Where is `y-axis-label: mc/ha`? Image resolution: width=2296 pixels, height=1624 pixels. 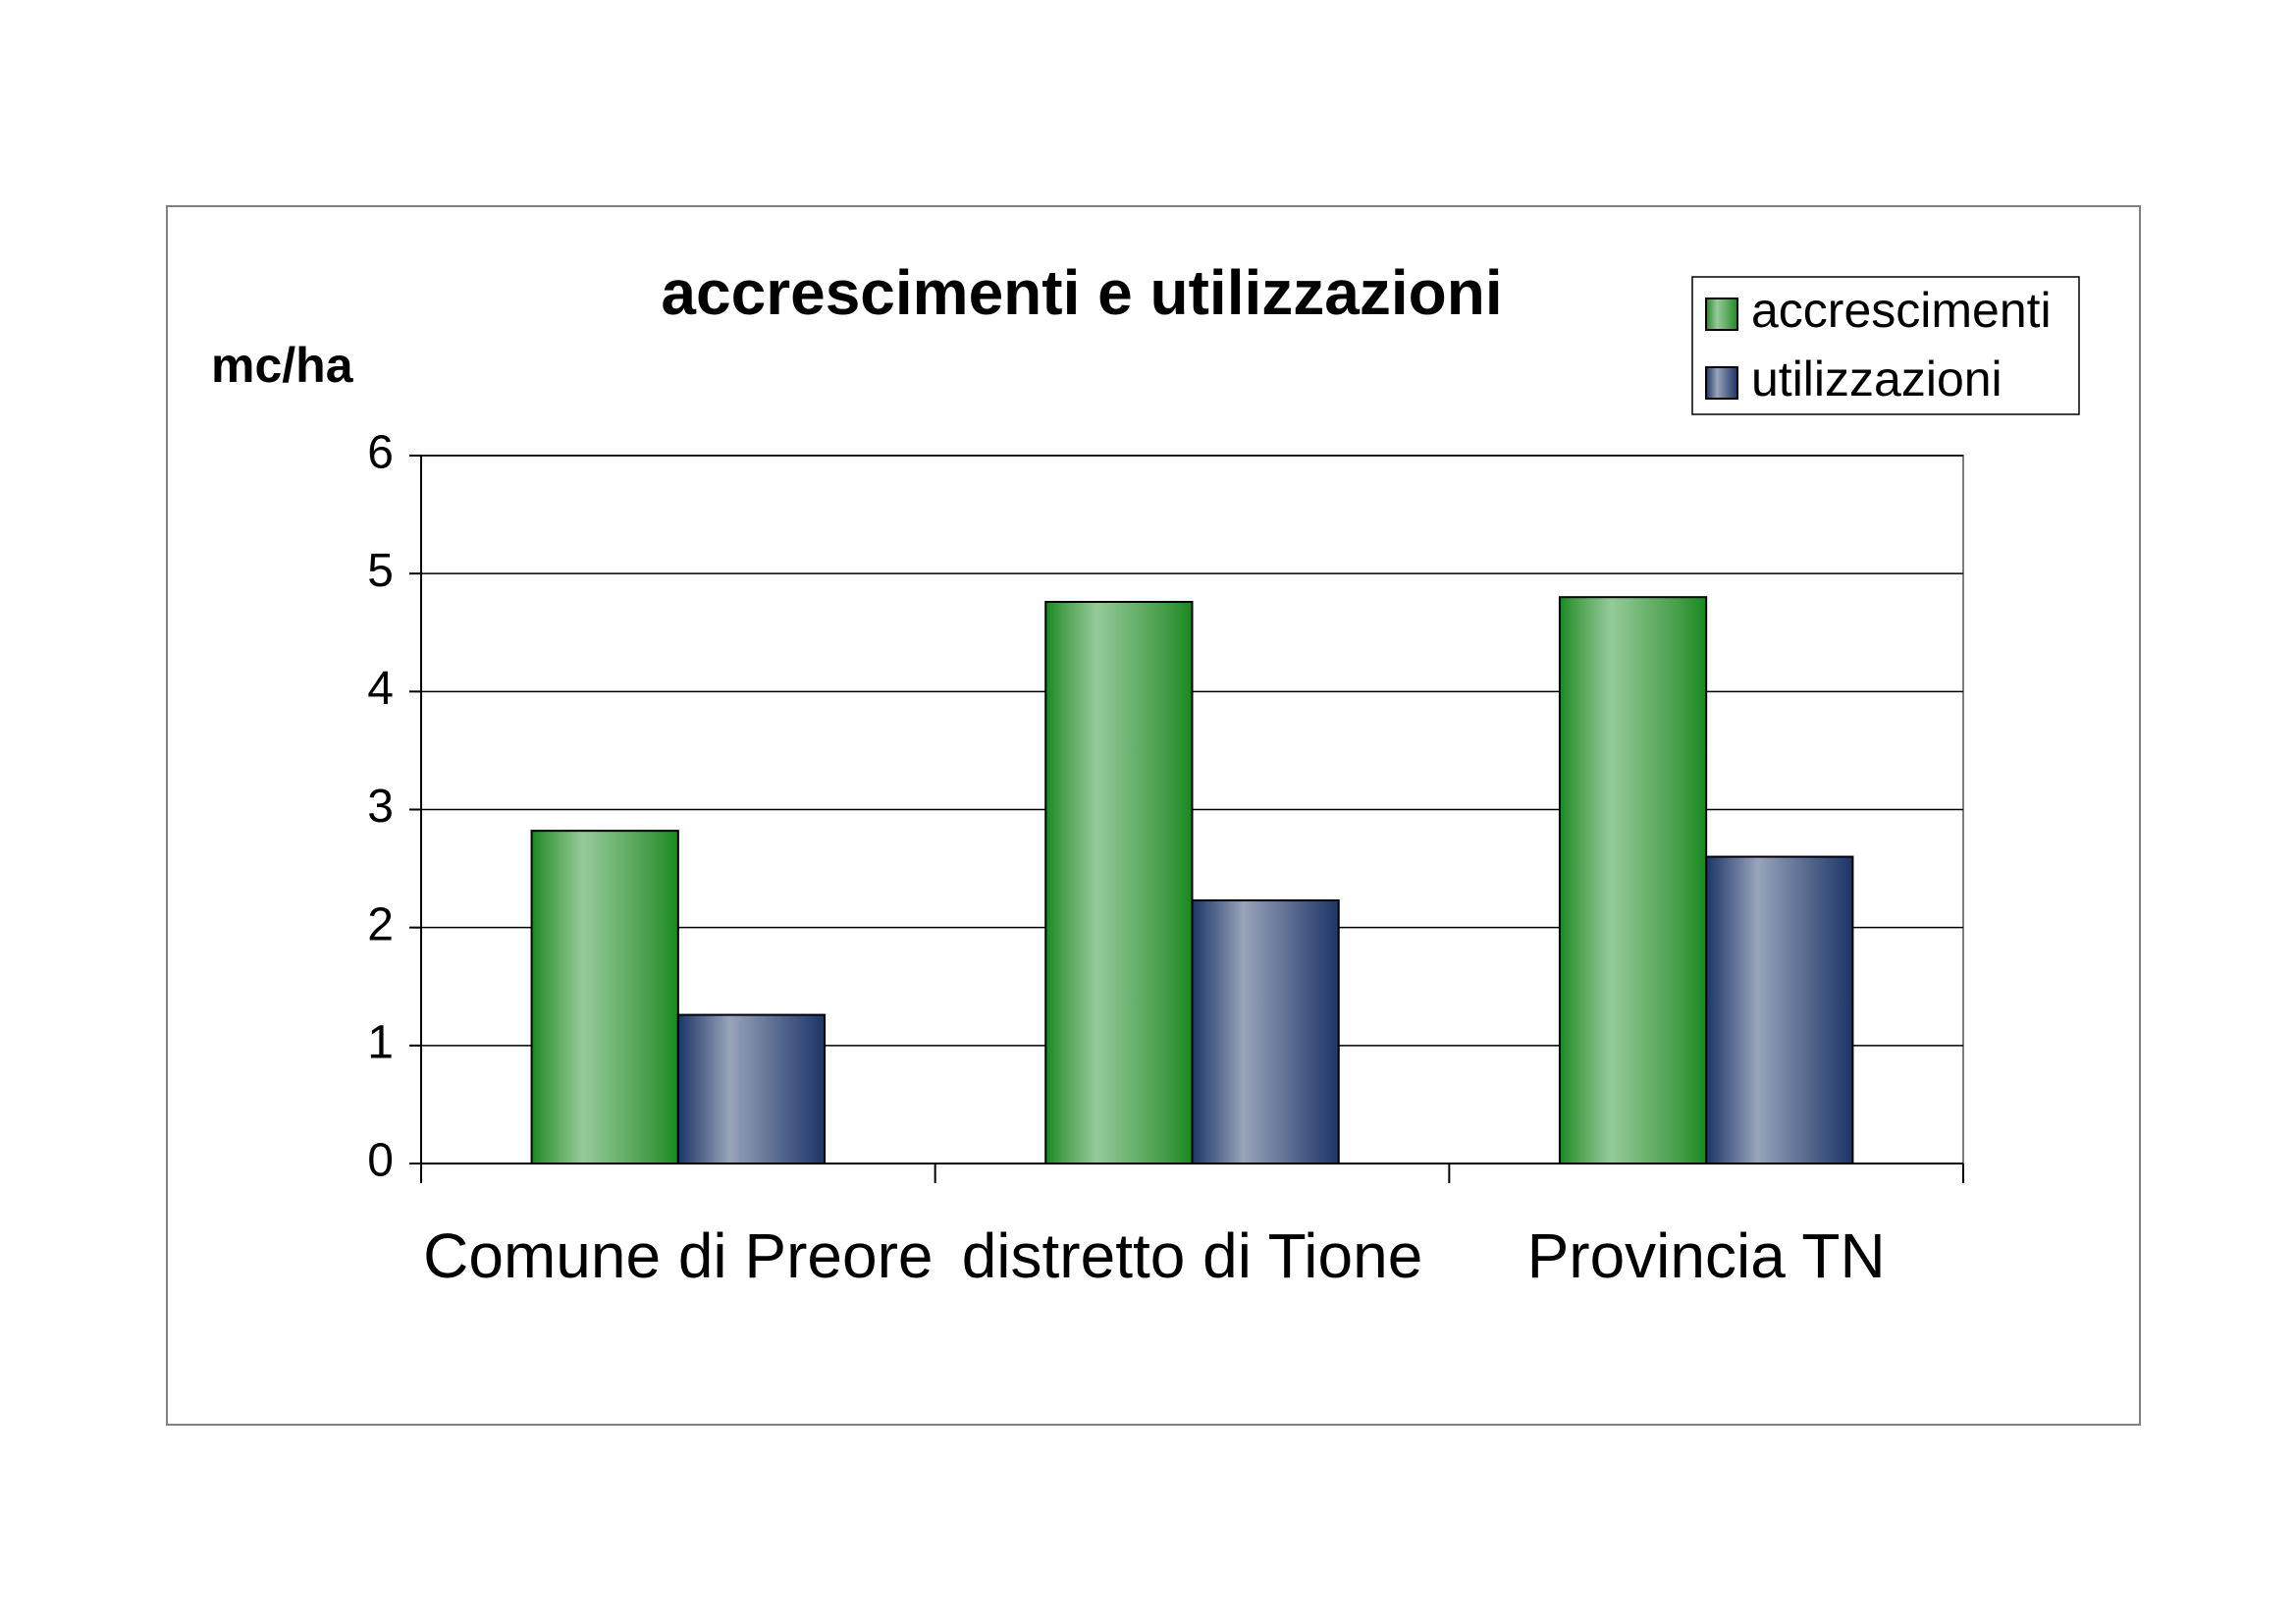
y-axis-label: mc/ha is located at coordinates (282, 365).